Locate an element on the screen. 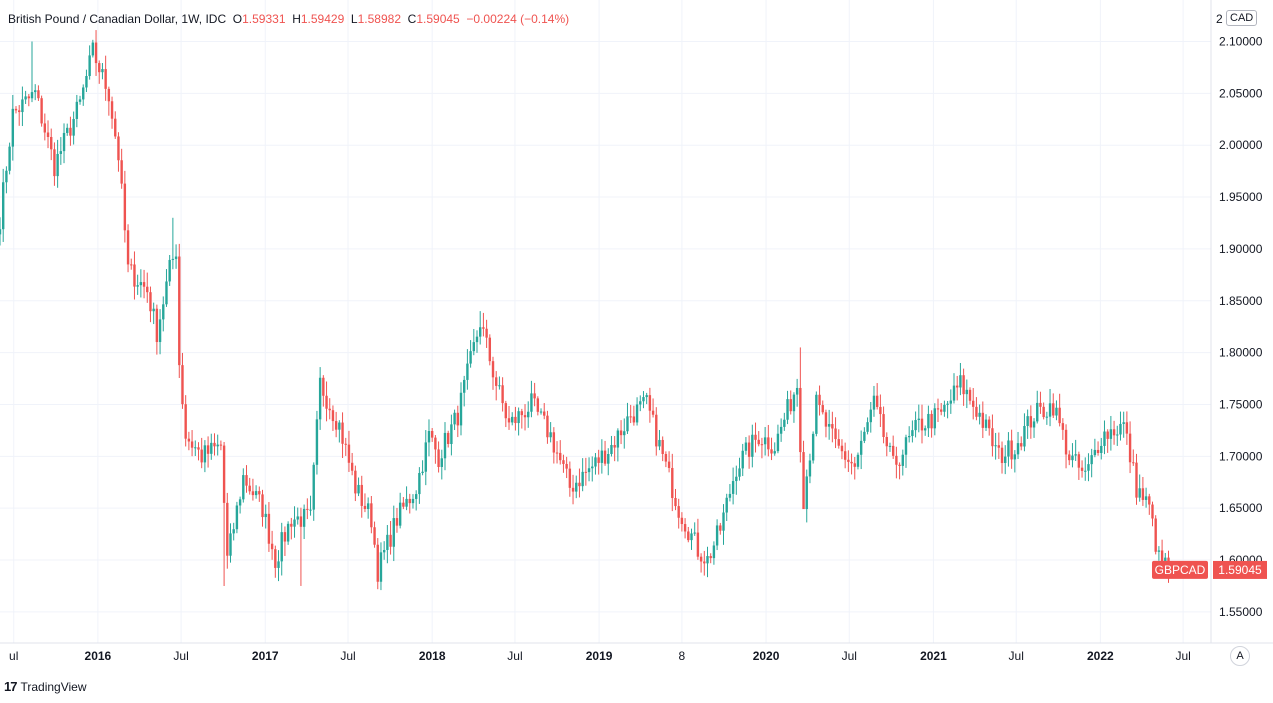 The image size is (1273, 703). last-price-symbol: GBPCAD is located at coordinates (1180, 570).